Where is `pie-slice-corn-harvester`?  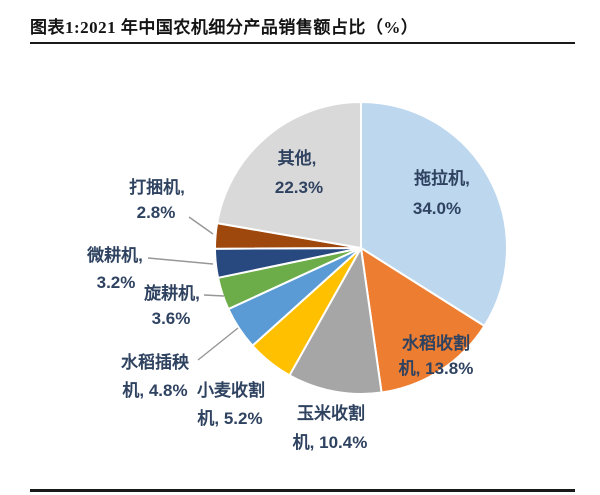
pie-slice-corn-harvester is located at coordinates (335, 321).